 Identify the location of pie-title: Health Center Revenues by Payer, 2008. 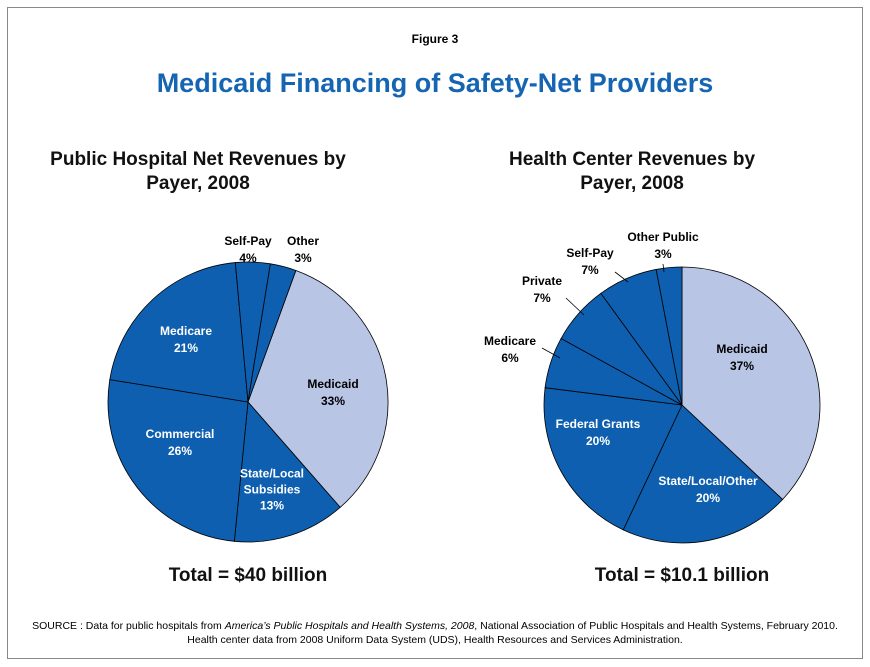
(632, 171).